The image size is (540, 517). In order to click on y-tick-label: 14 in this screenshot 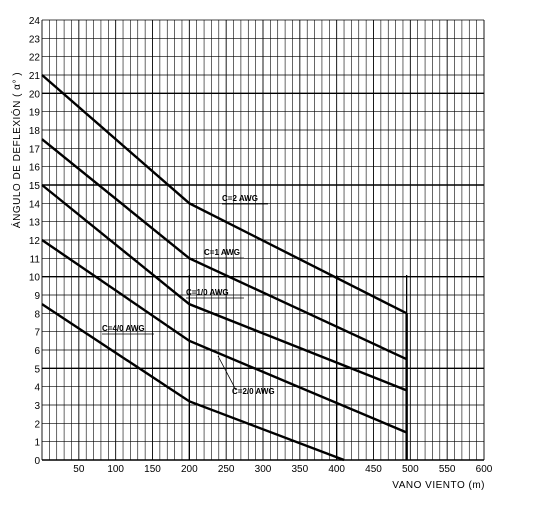, I will do `click(35, 204)`.